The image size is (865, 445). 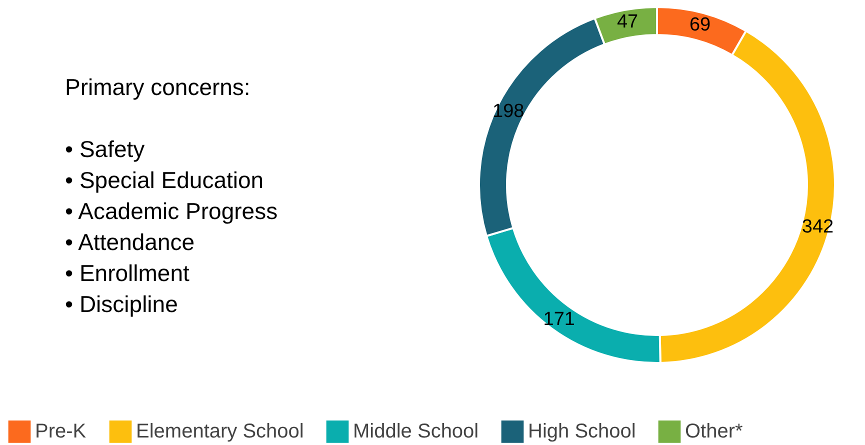 I want to click on text: • Attendance, so click(x=130, y=242).